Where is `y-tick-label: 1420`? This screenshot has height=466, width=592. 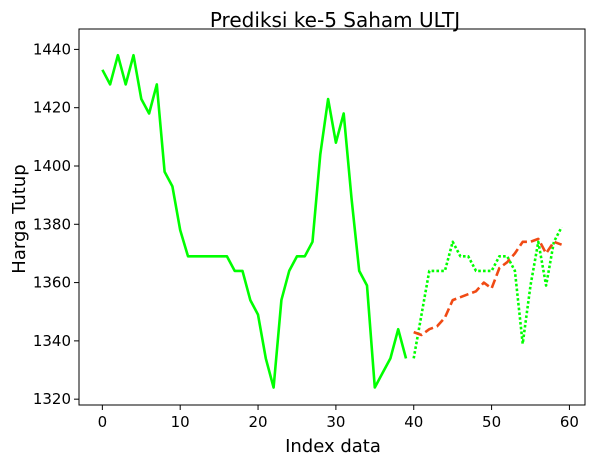
y-tick-label: 1420 is located at coordinates (52, 108).